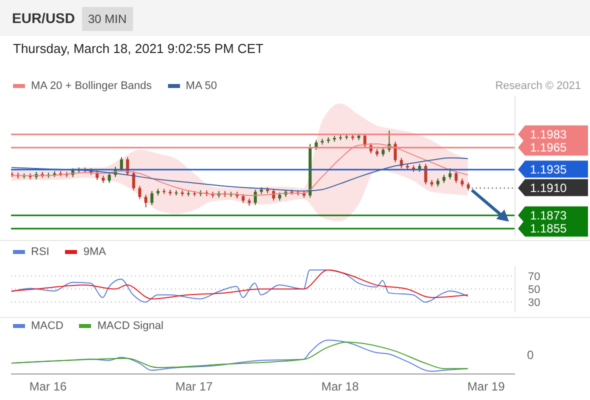  Describe the element at coordinates (138, 48) in the screenshot. I see `text: Thursday, March 18, 2021 9:02:55 PM CET` at that location.